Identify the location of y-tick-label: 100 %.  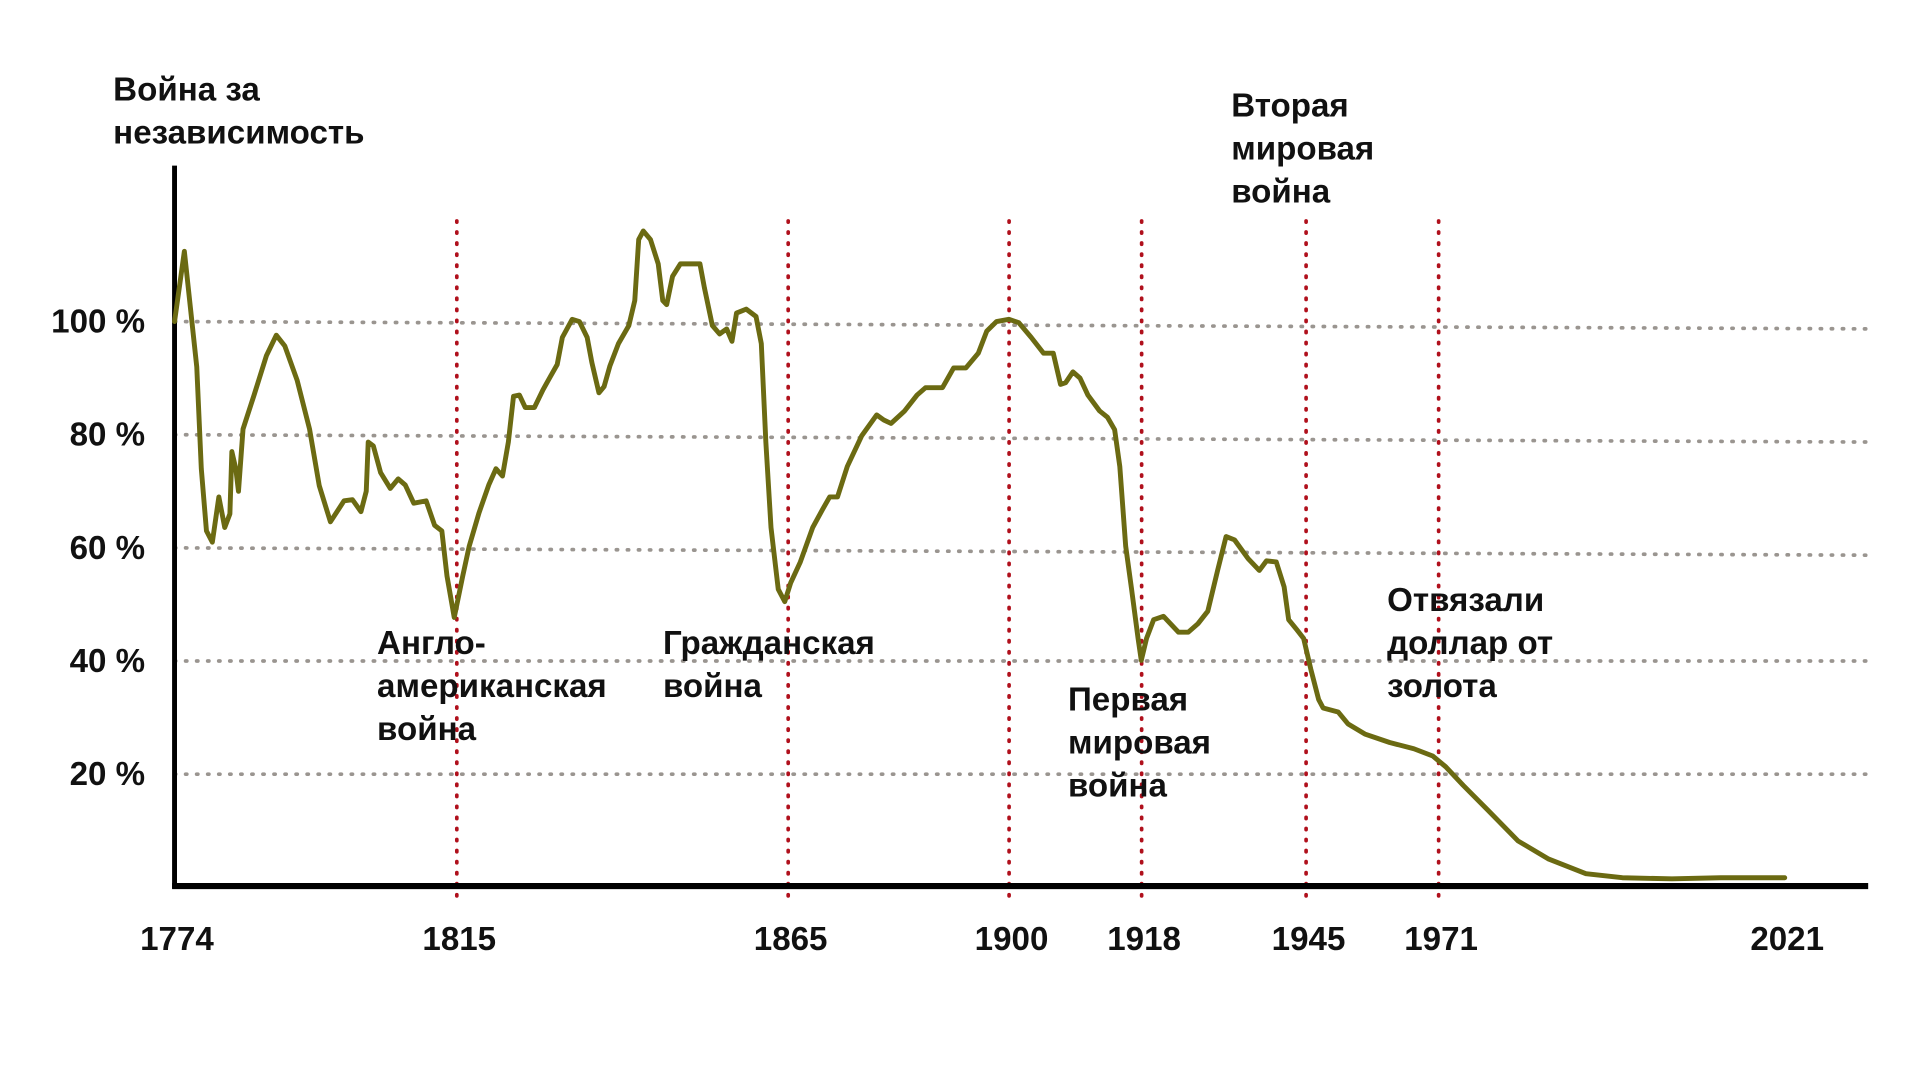
(98, 322).